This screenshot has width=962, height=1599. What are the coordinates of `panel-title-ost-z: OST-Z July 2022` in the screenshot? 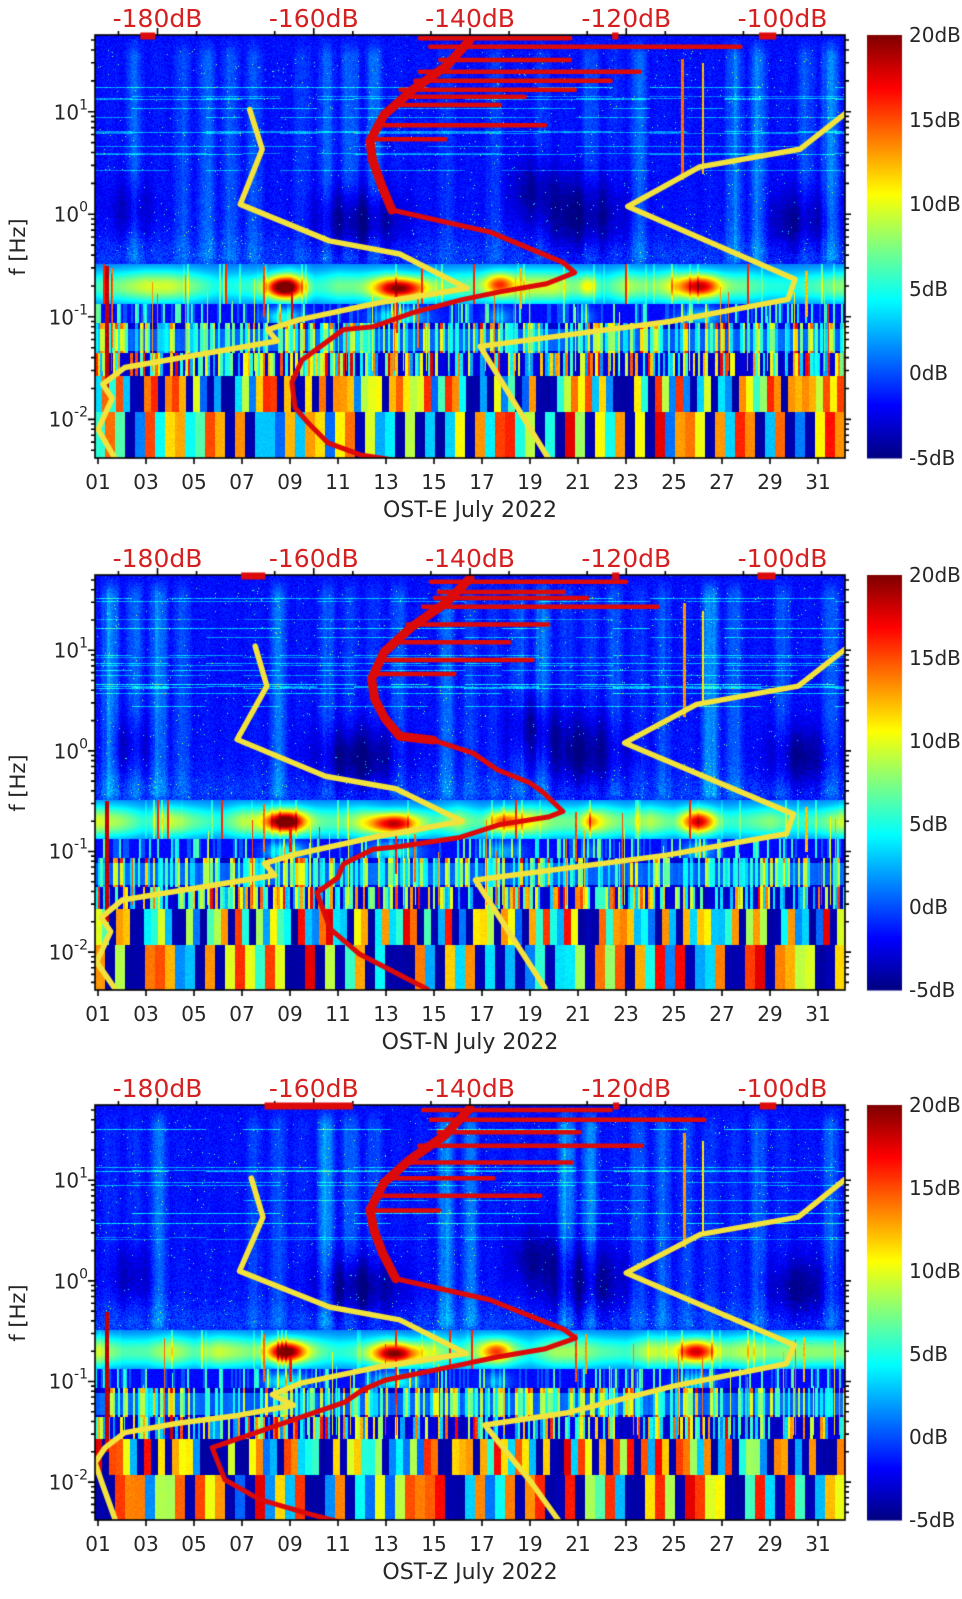 It's located at (470, 1572).